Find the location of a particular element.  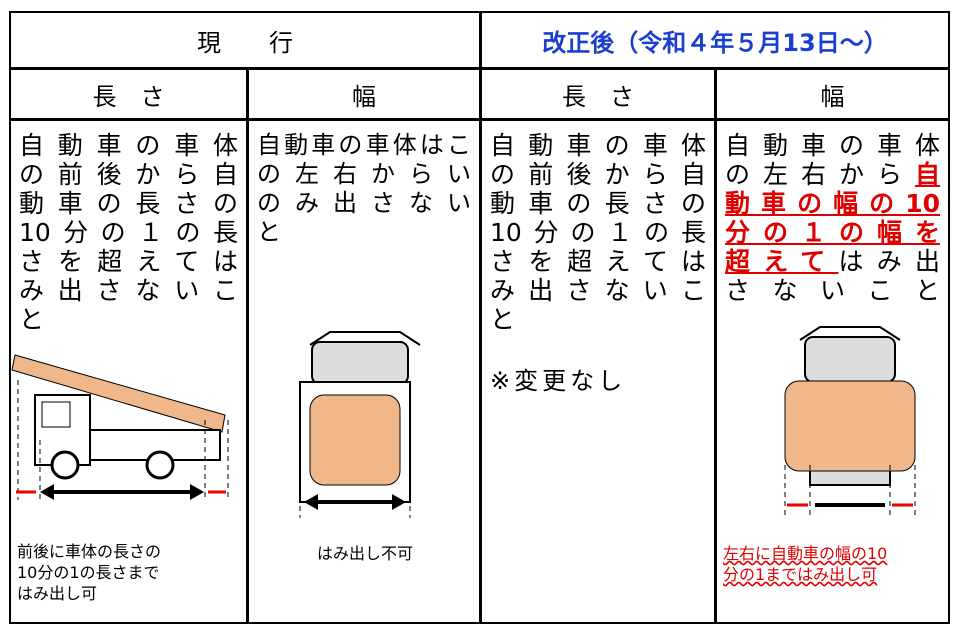

footnote-line: 分の1まではみ出し可 is located at coordinates (800, 574).